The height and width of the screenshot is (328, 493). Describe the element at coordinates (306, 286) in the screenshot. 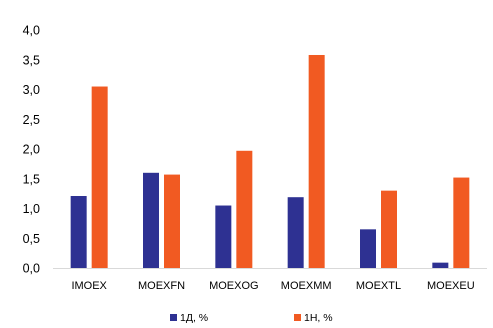

I see `x-category-label: MOEXMM` at that location.